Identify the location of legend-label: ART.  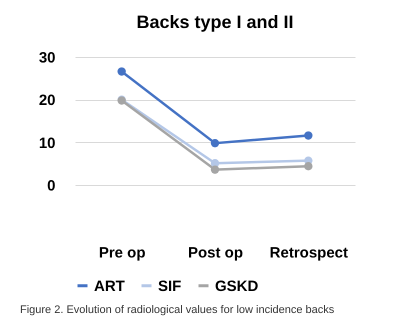
(109, 286).